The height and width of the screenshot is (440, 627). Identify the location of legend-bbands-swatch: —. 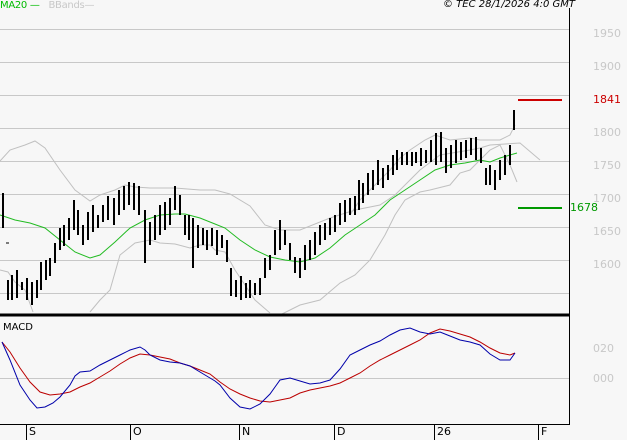
(89, 5).